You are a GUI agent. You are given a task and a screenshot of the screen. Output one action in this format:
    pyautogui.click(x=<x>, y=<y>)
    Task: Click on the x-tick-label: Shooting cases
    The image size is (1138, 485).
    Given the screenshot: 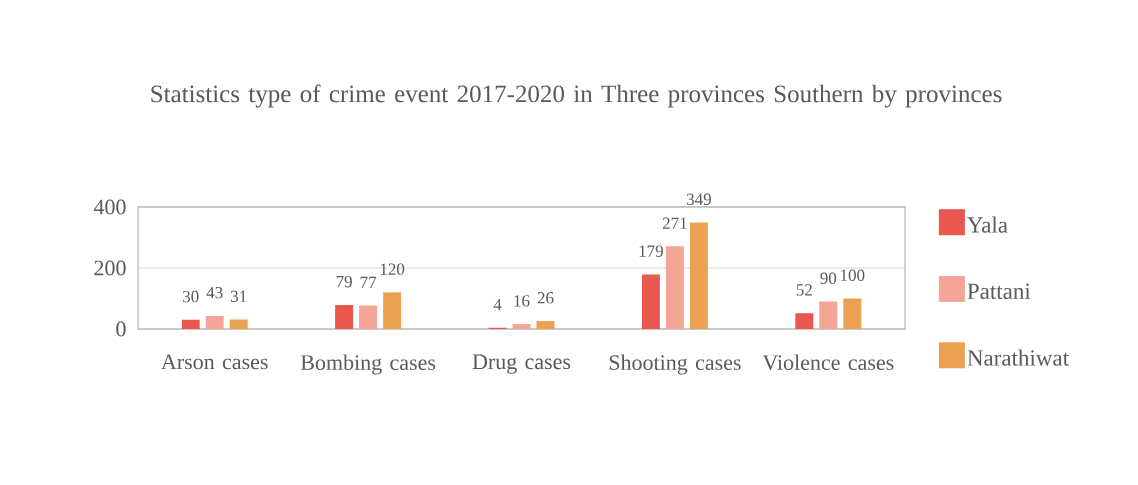 What is the action you would take?
    pyautogui.click(x=675, y=364)
    